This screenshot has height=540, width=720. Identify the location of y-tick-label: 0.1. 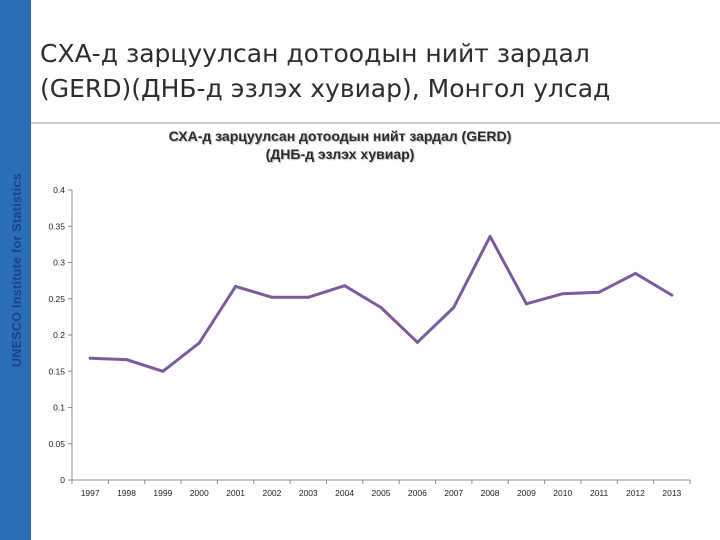
(59, 408).